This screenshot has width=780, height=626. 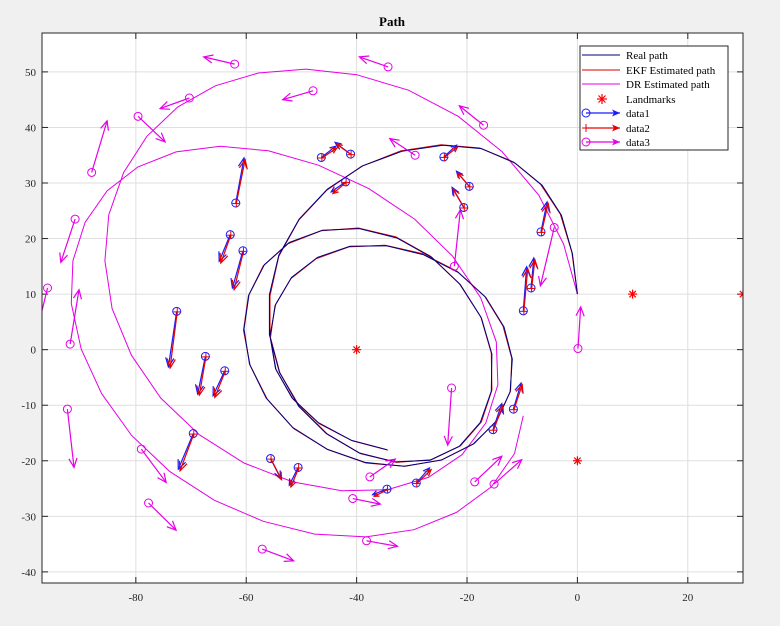 I want to click on legend-label-data2: data2, so click(x=638, y=129).